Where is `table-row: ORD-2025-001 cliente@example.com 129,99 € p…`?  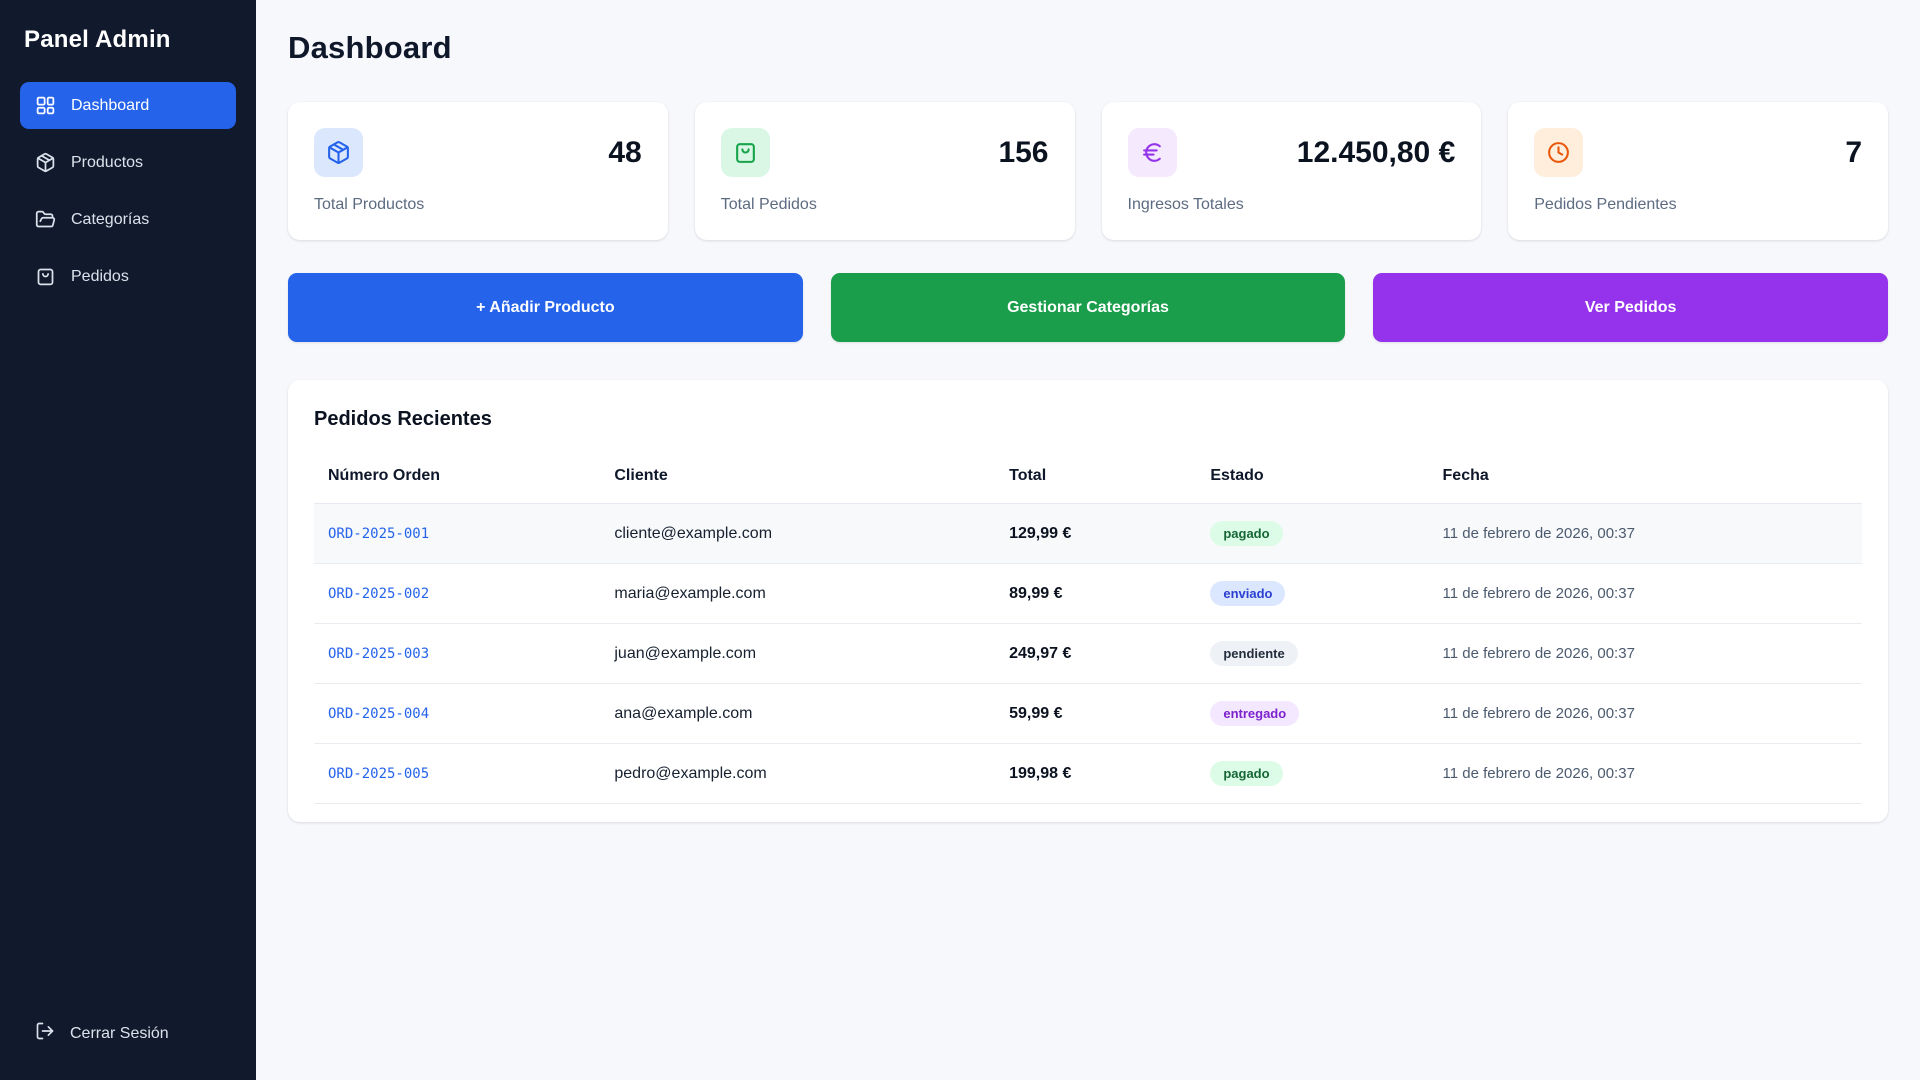
table-row: ORD-2025-001 cliente@example.com 129,99 € p… is located at coordinates (1088, 533).